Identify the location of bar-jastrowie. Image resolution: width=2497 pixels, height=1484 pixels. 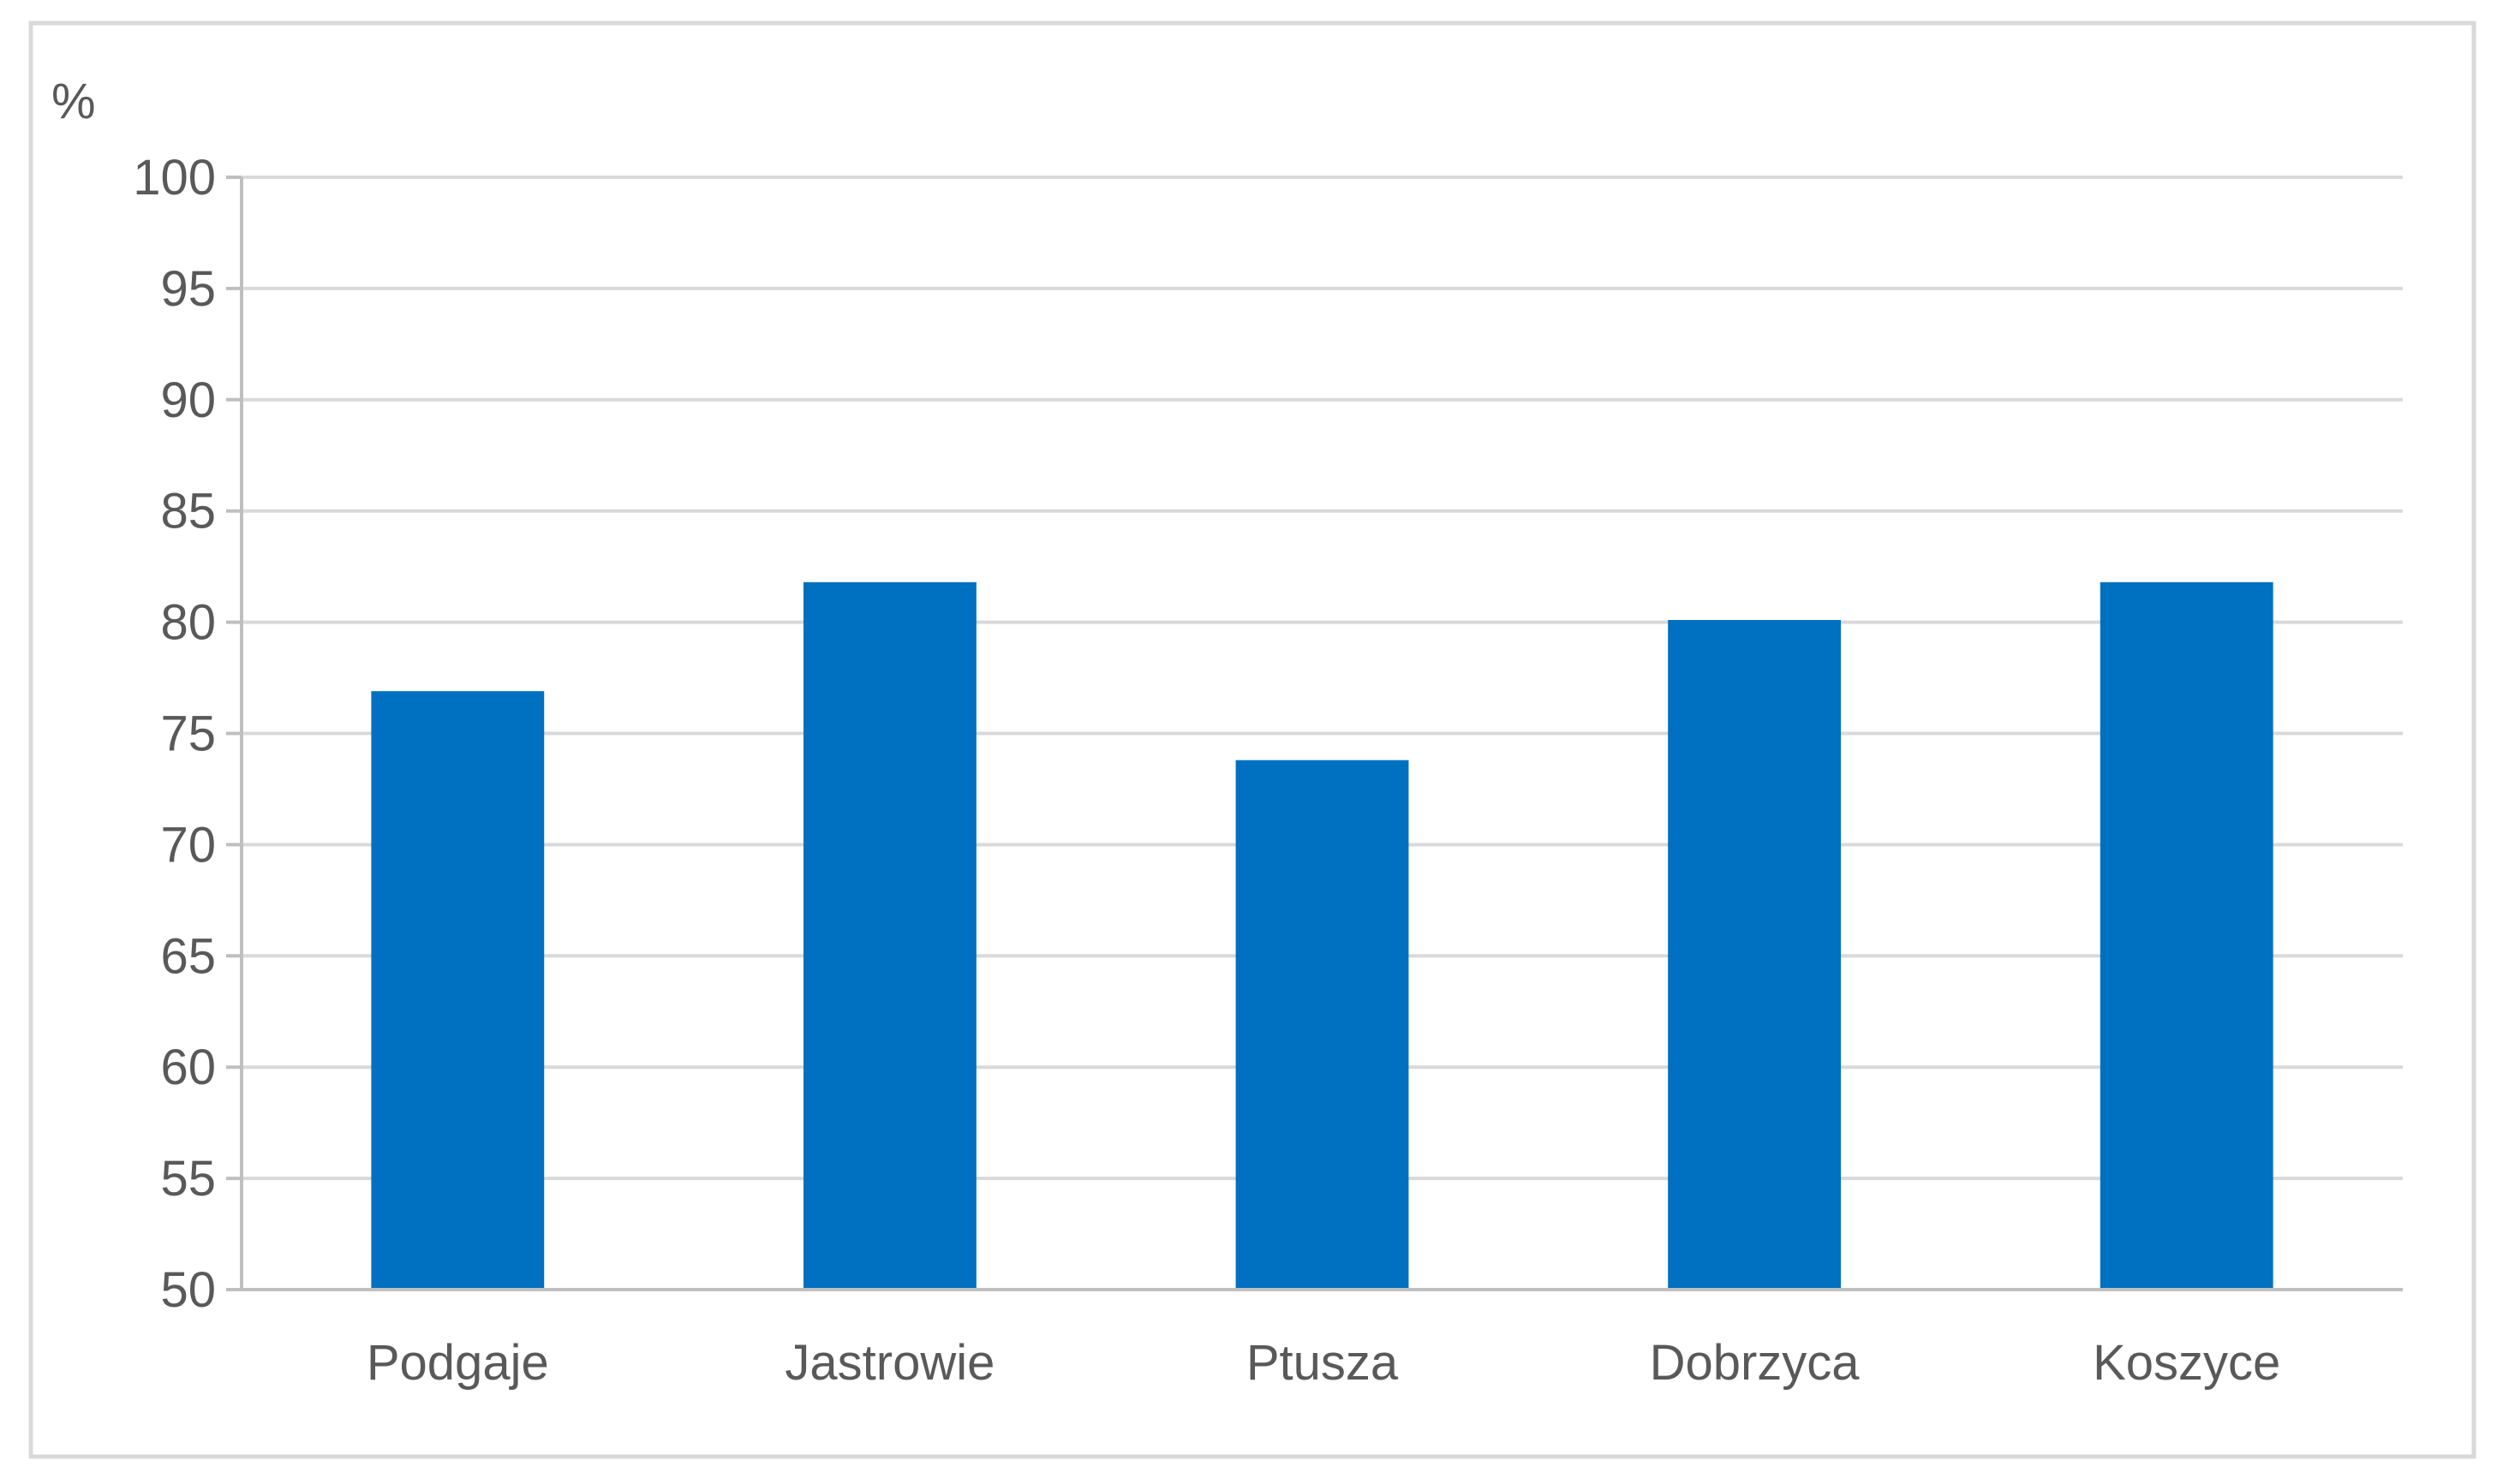
(890, 936).